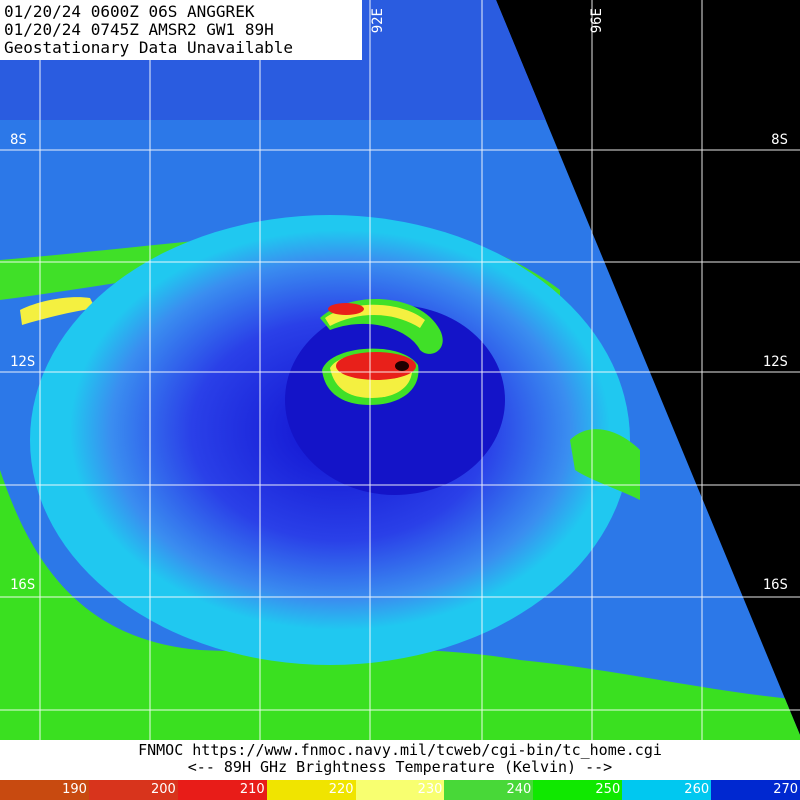  What do you see at coordinates (44, 790) in the screenshot?
I see `colorbar-segment: 190` at bounding box center [44, 790].